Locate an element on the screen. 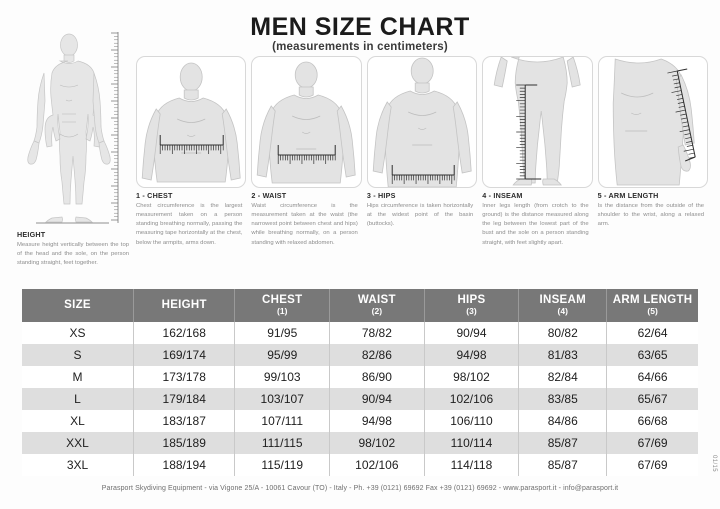  cell-value: 63/65 is located at coordinates (652, 355).